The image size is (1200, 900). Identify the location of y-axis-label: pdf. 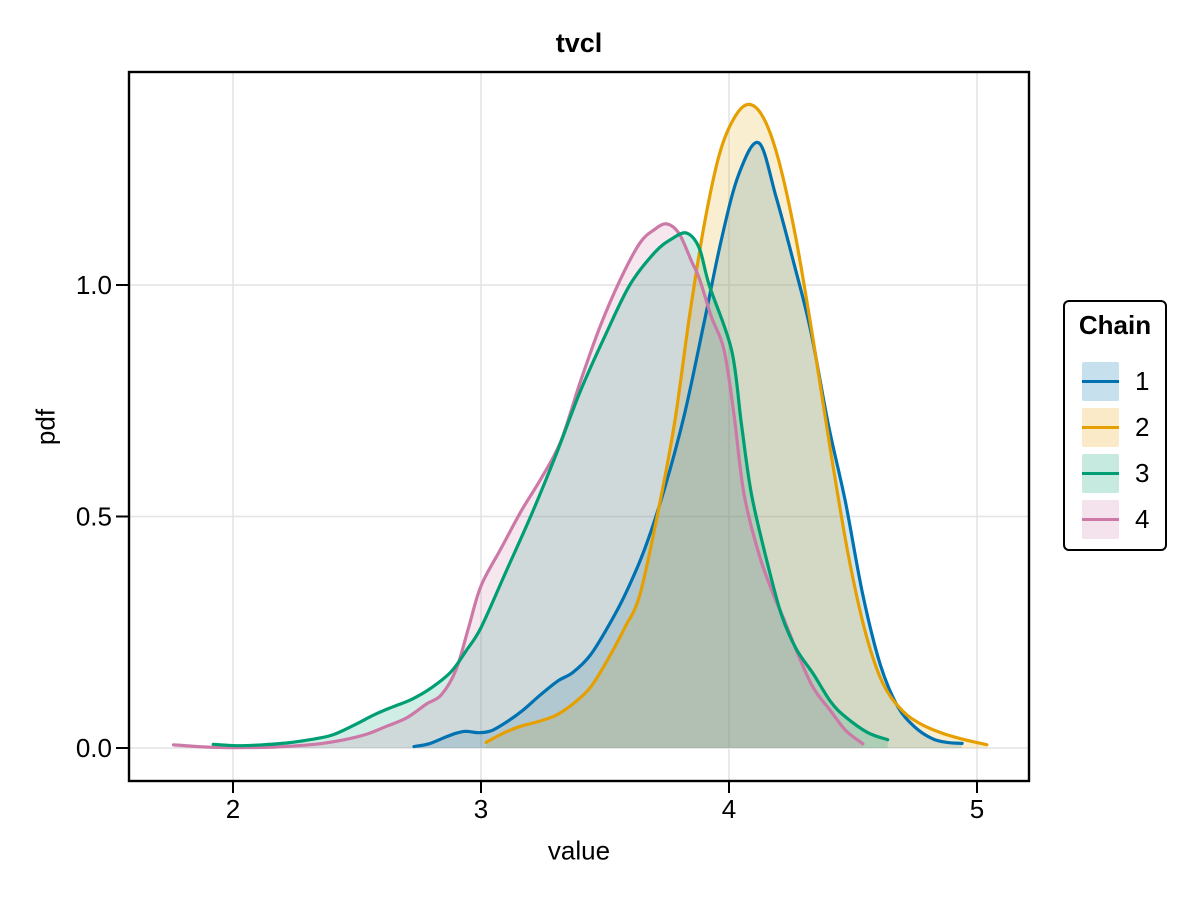
(45, 427).